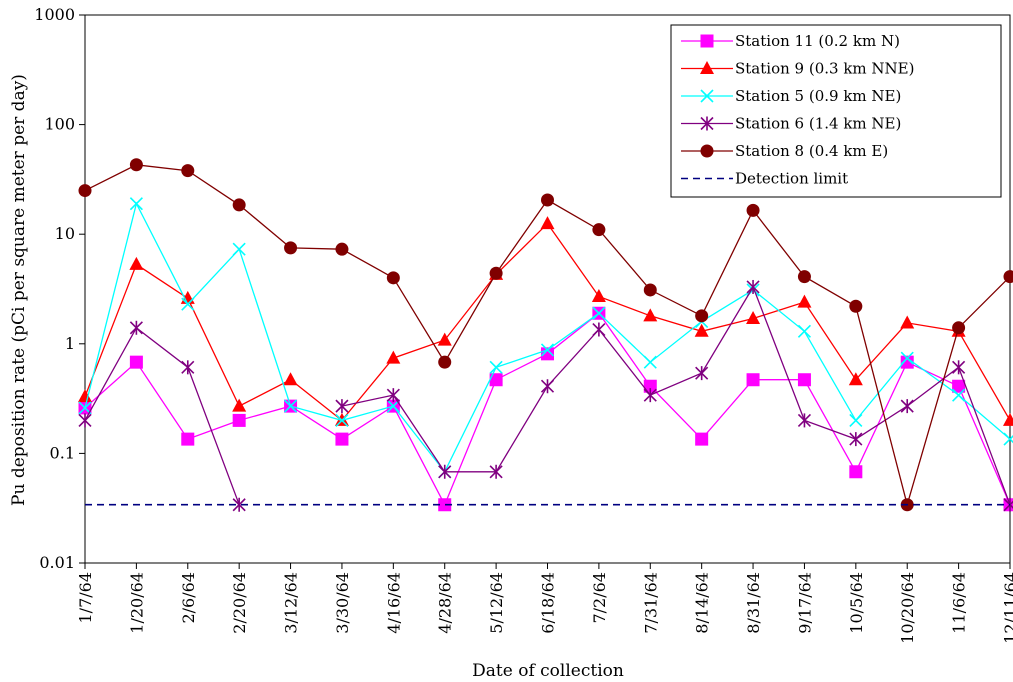 The width and height of the screenshot is (1013, 682). Describe the element at coordinates (824, 69) in the screenshot. I see `legend-label: Station 9 (0.3 km NNE)` at that location.